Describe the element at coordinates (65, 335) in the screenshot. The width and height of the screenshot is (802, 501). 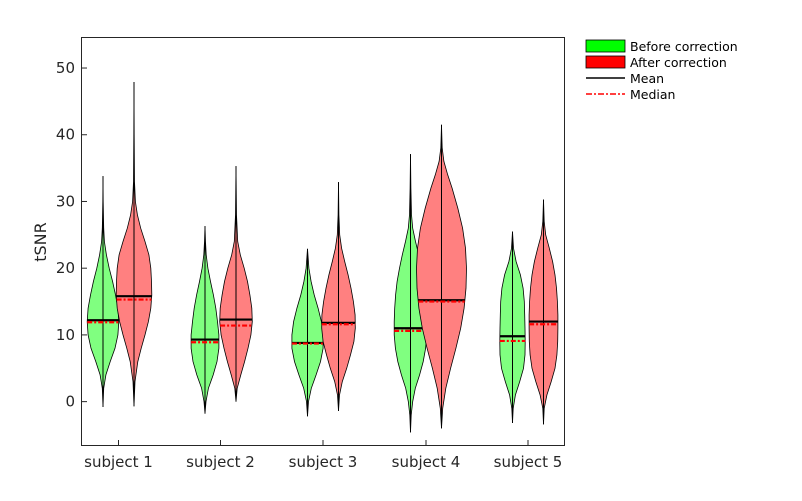
I see `y-tick-label: 10` at that location.